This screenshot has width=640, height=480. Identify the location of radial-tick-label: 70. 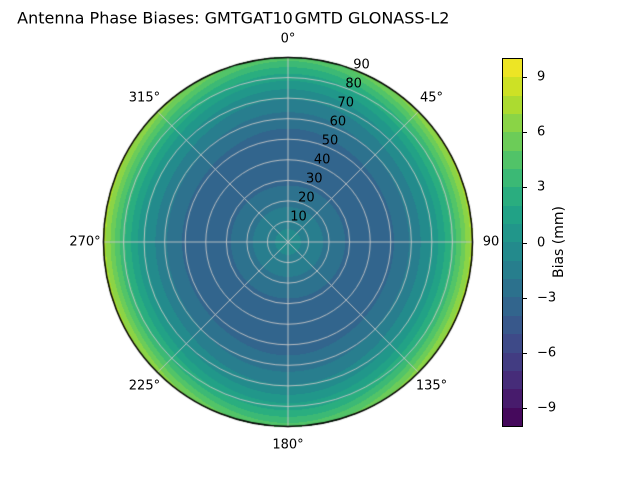
(346, 103).